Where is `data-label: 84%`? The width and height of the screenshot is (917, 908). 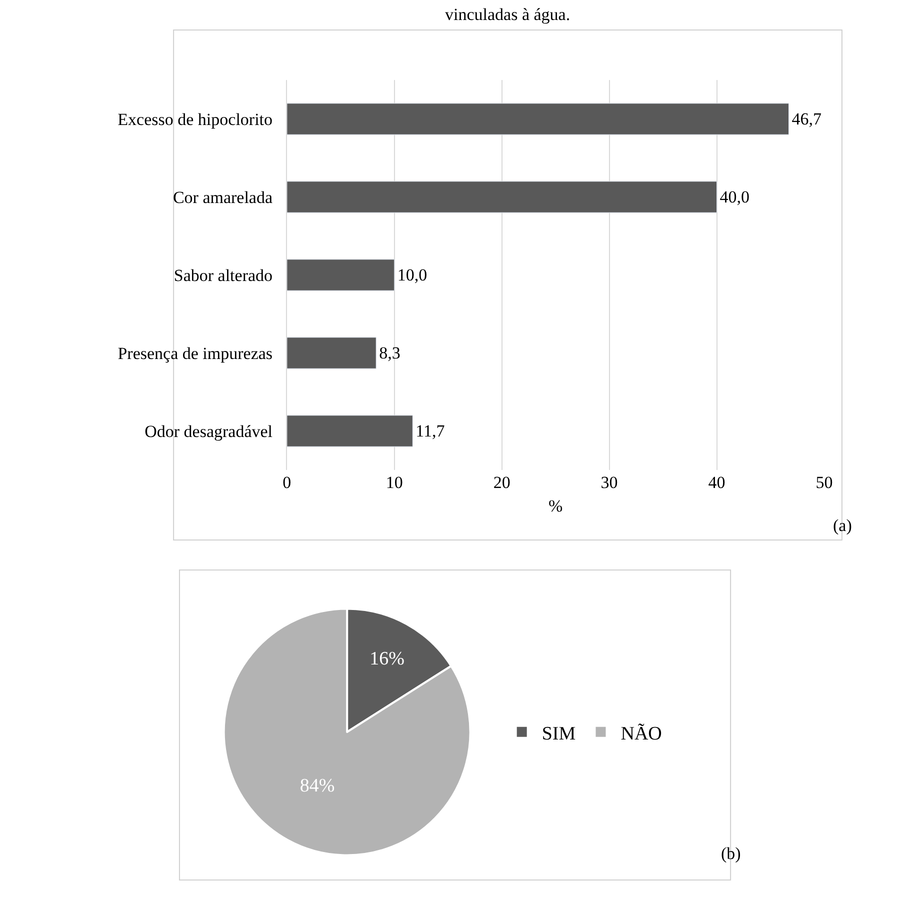 data-label: 84% is located at coordinates (317, 785).